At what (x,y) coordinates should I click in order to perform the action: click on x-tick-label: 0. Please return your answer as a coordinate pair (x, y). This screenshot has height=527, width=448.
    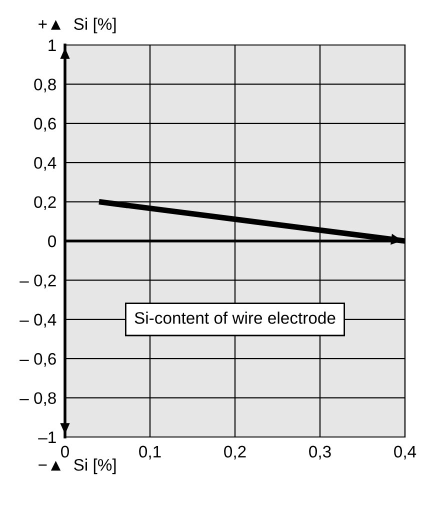
    Looking at the image, I should click on (65, 452).